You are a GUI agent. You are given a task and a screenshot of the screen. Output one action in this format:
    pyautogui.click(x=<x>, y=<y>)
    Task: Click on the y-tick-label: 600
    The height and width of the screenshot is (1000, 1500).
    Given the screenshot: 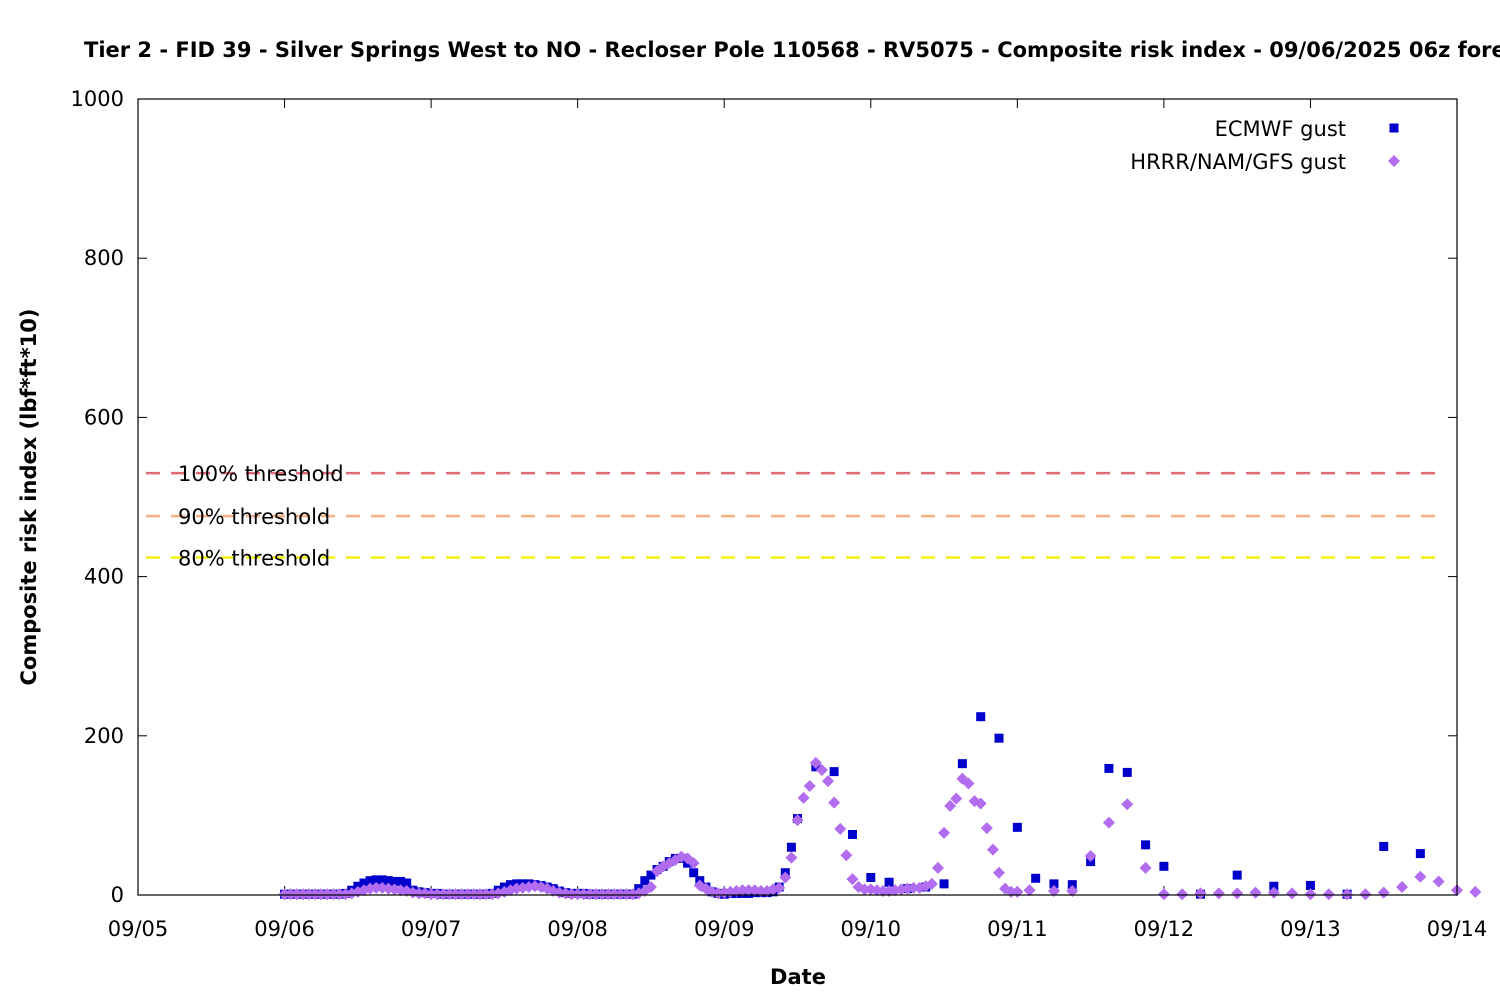 What is the action you would take?
    pyautogui.click(x=104, y=417)
    